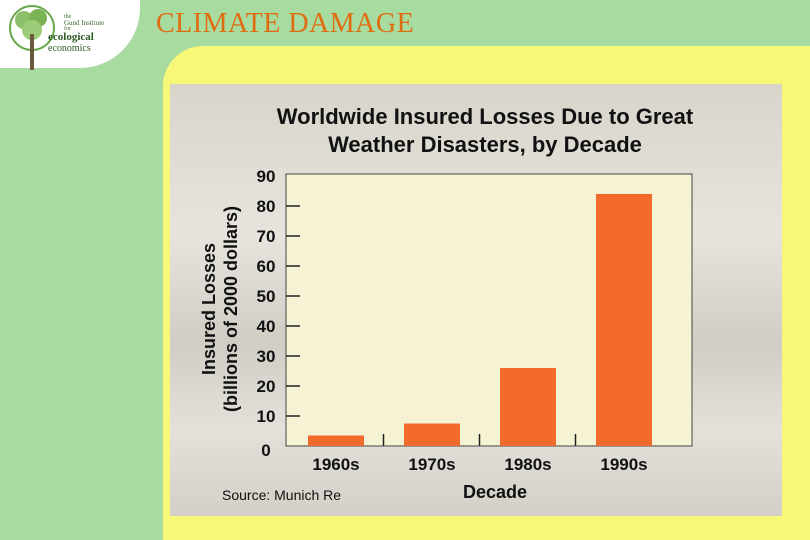 This screenshot has width=810, height=540. I want to click on y-tick-label: 90, so click(266, 176).